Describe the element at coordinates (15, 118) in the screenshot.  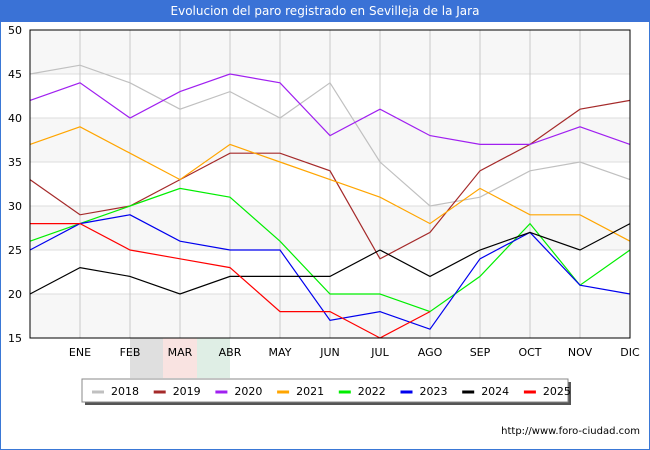
I see `y-tick-label: 40` at that location.